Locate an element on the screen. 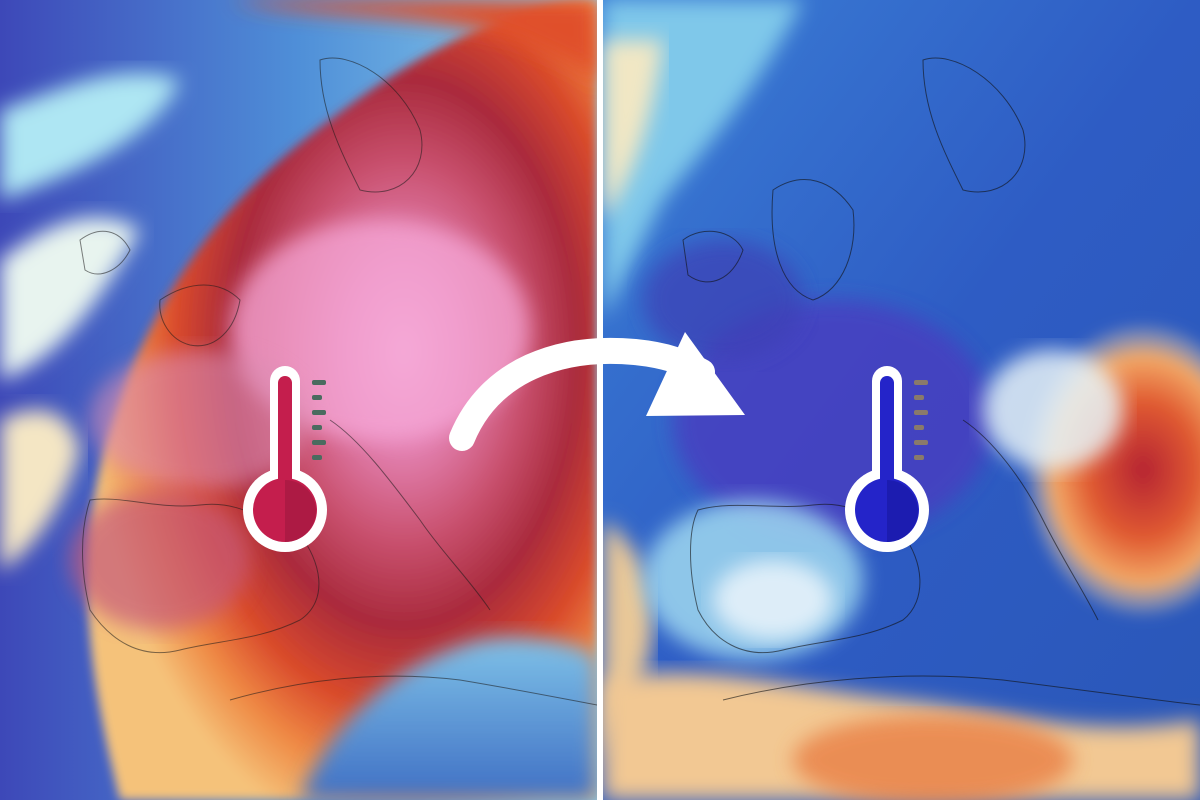 The height and width of the screenshot is (800, 1200). thermometer-cold-icon is located at coordinates (887, 459).